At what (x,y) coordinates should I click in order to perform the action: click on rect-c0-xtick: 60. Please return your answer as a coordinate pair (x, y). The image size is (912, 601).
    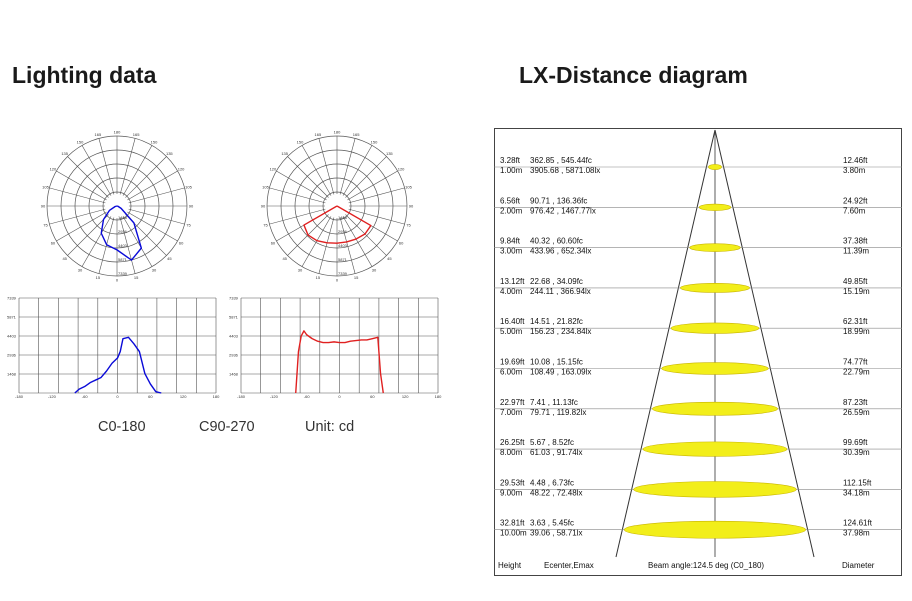
    Looking at the image, I should click on (150, 396).